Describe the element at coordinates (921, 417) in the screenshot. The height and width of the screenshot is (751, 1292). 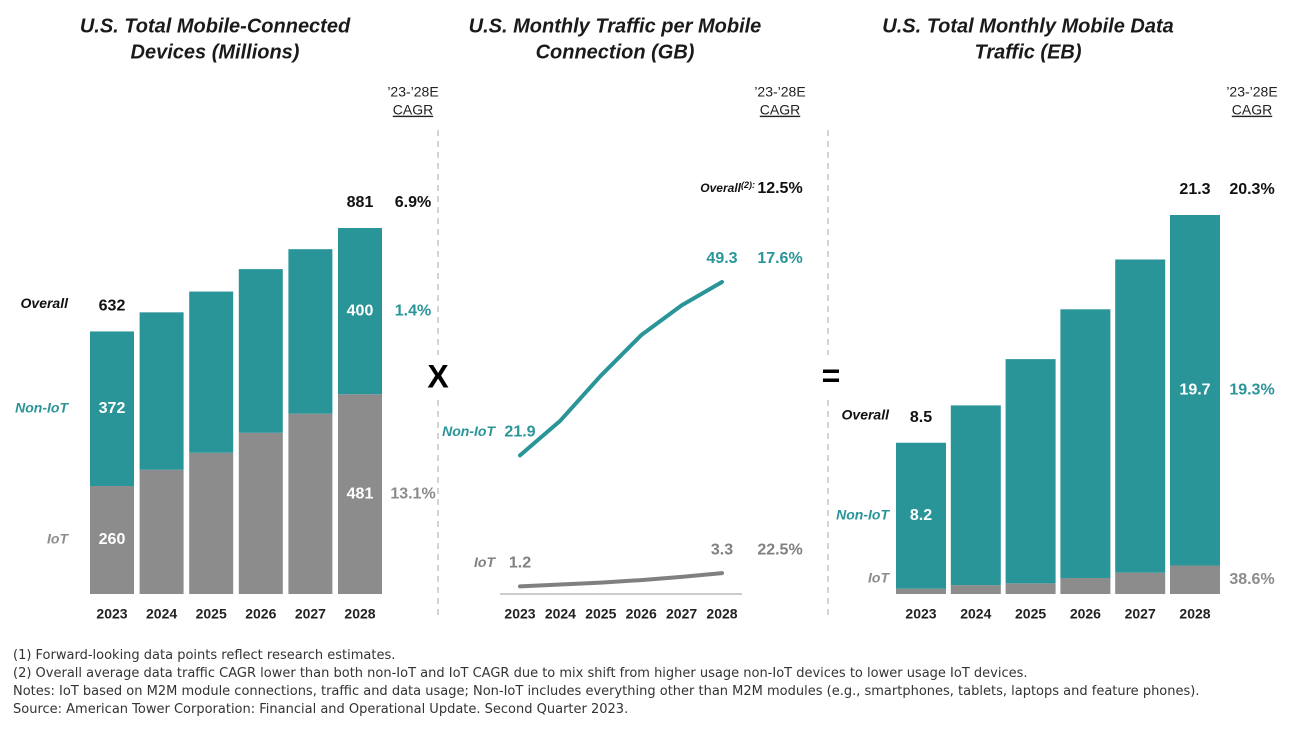
I see `total-label: 8.5` at that location.